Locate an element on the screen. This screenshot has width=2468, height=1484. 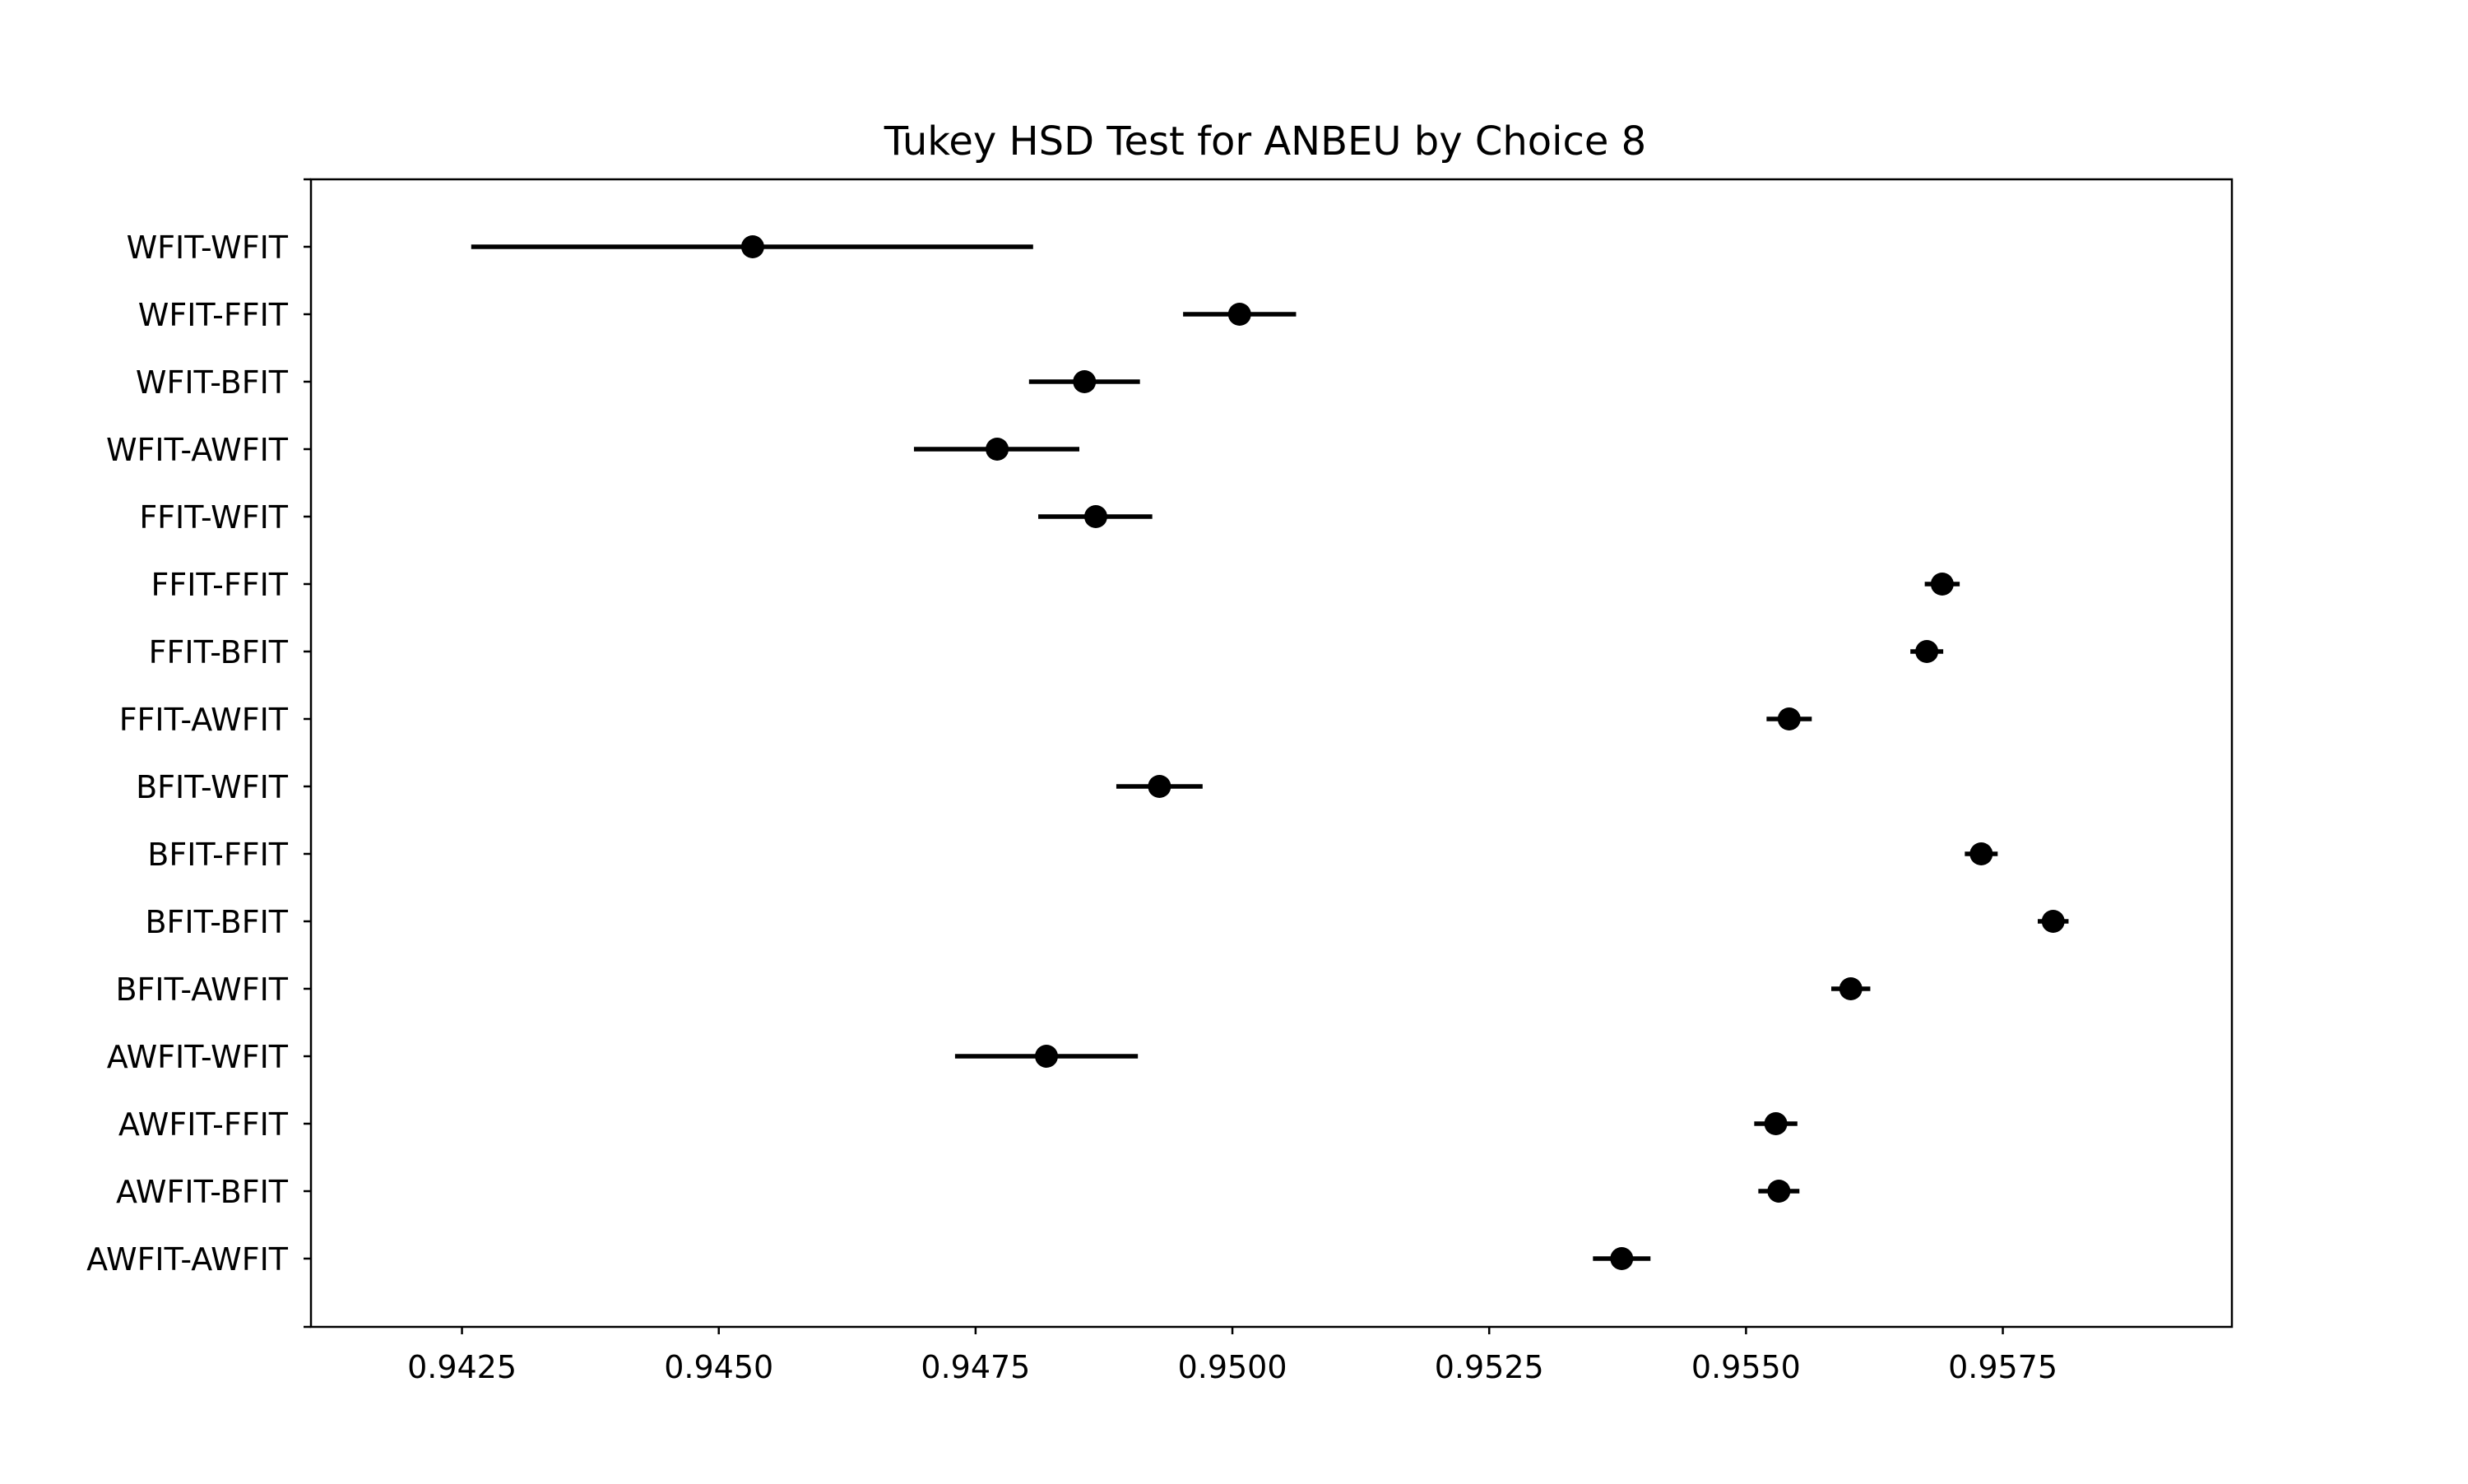
y-tick-label: AWFIT-BFIT is located at coordinates (202, 1192).